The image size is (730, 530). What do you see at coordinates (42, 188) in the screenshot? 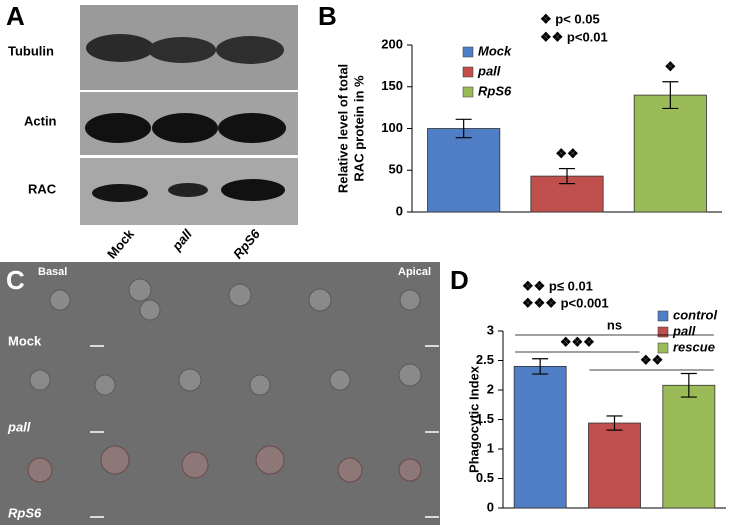
I see `blot-row-label: RAC` at bounding box center [42, 188].